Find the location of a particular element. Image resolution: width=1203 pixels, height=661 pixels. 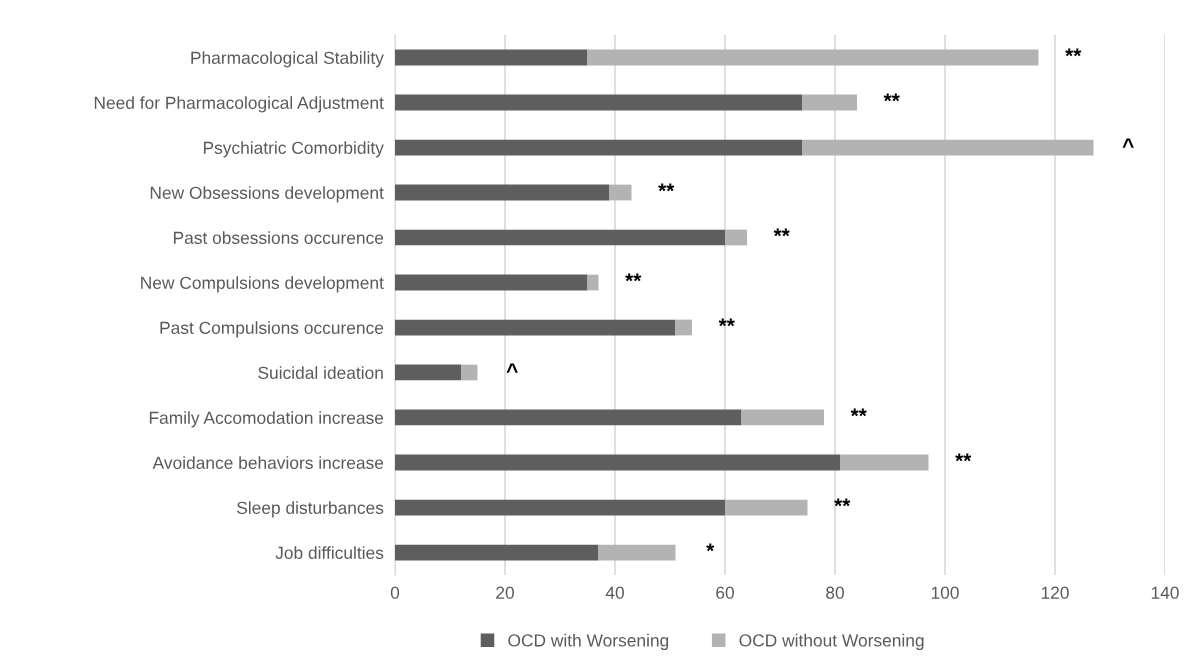

y-tick-label: Psychiatric Comorbidity is located at coordinates (293, 149).